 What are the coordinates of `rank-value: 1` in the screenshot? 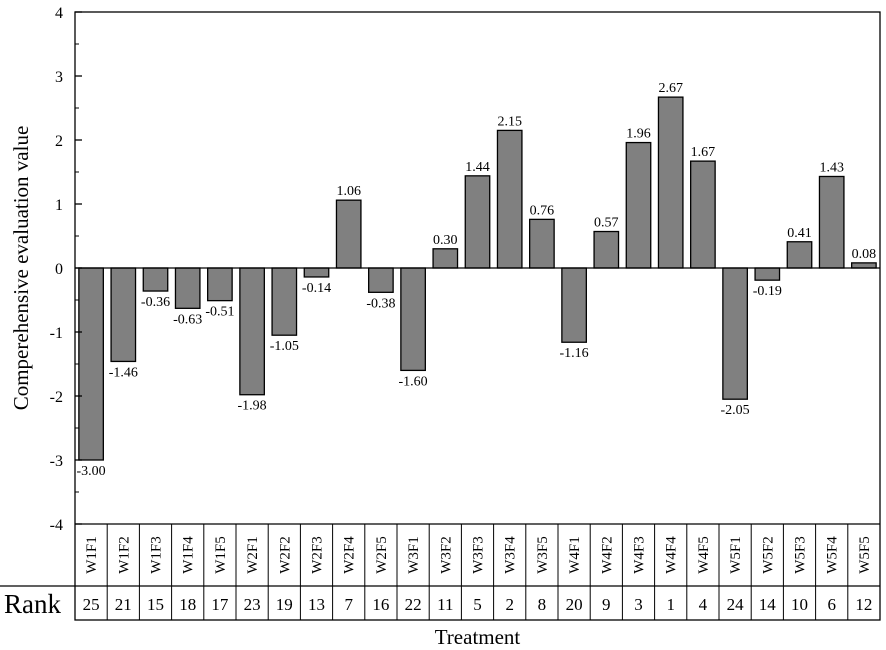 It's located at (670, 604).